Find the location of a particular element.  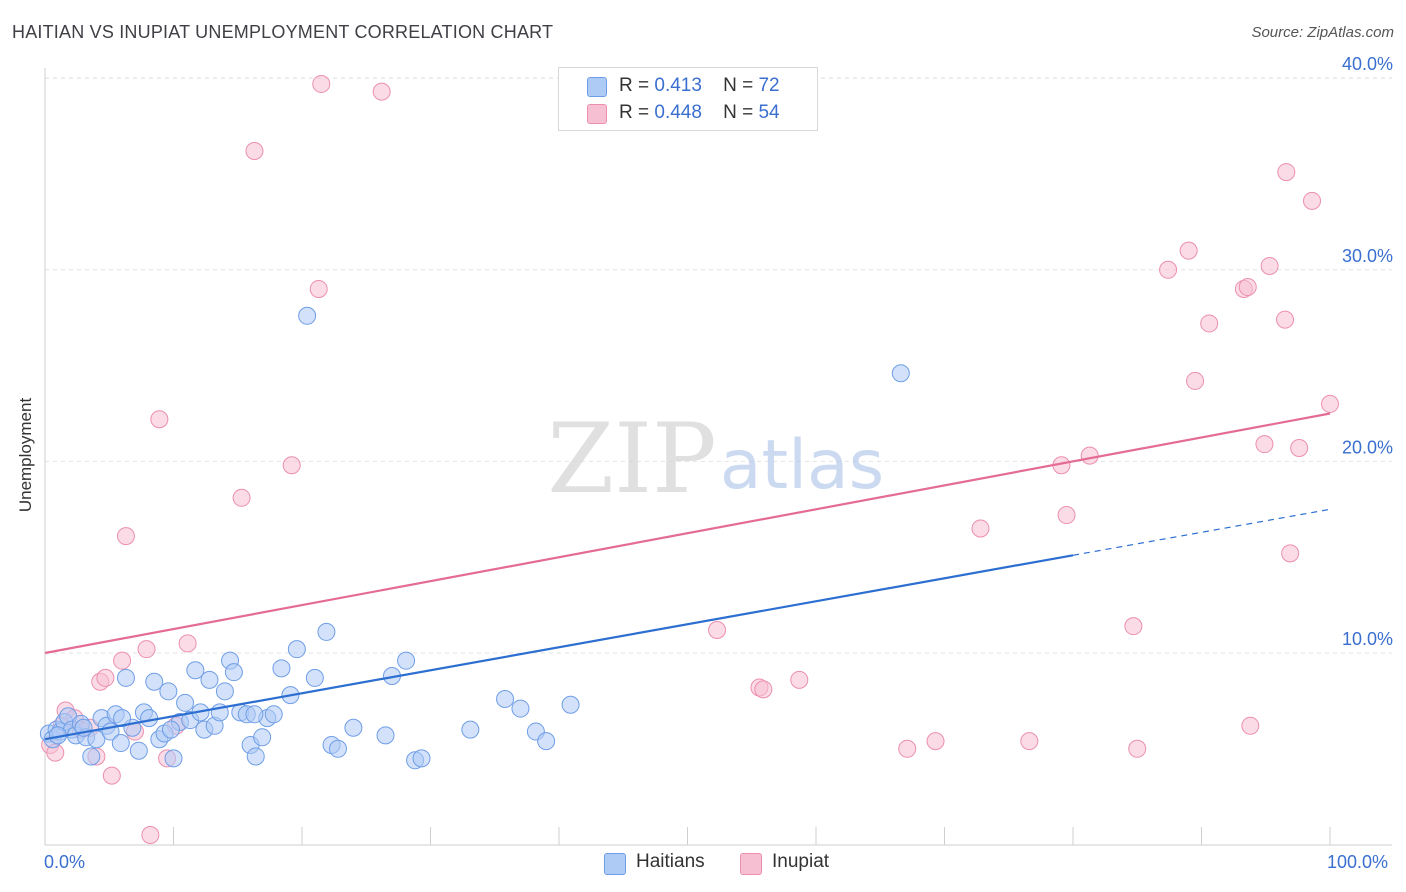

watermark-zip: ZIP is located at coordinates (631, 459).